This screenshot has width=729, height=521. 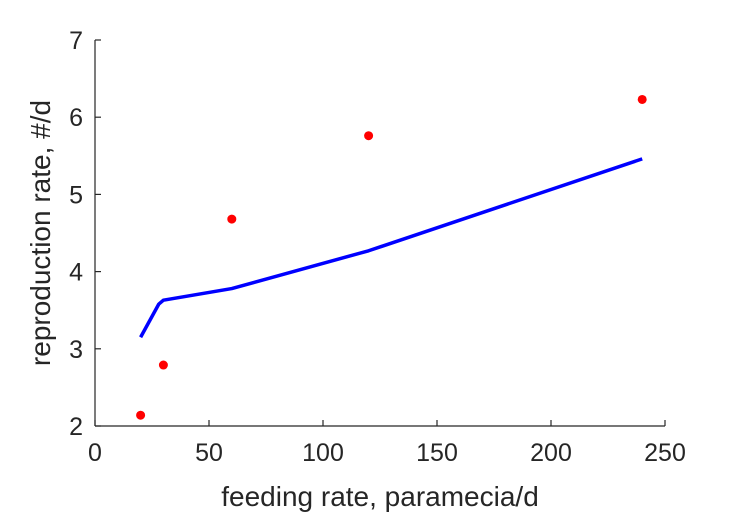 I want to click on y-tick-label: 5, so click(x=76, y=195).